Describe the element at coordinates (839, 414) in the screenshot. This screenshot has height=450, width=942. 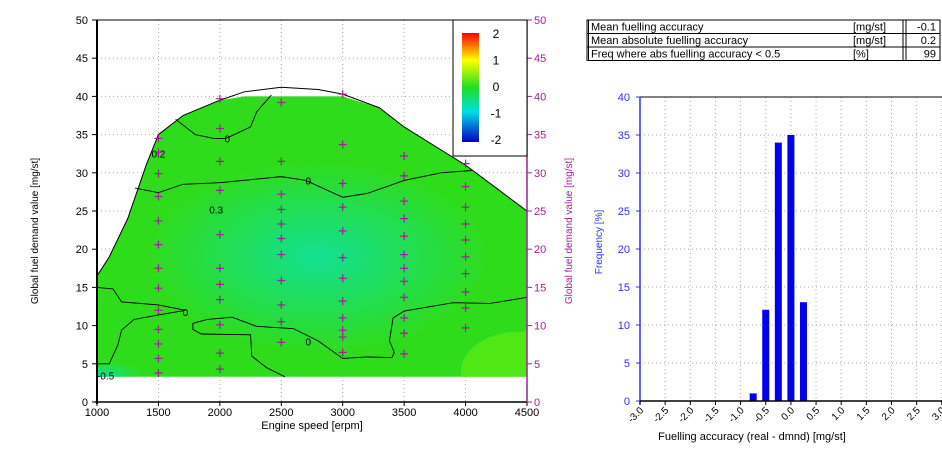
I see `x-tick-label: 1.0` at that location.